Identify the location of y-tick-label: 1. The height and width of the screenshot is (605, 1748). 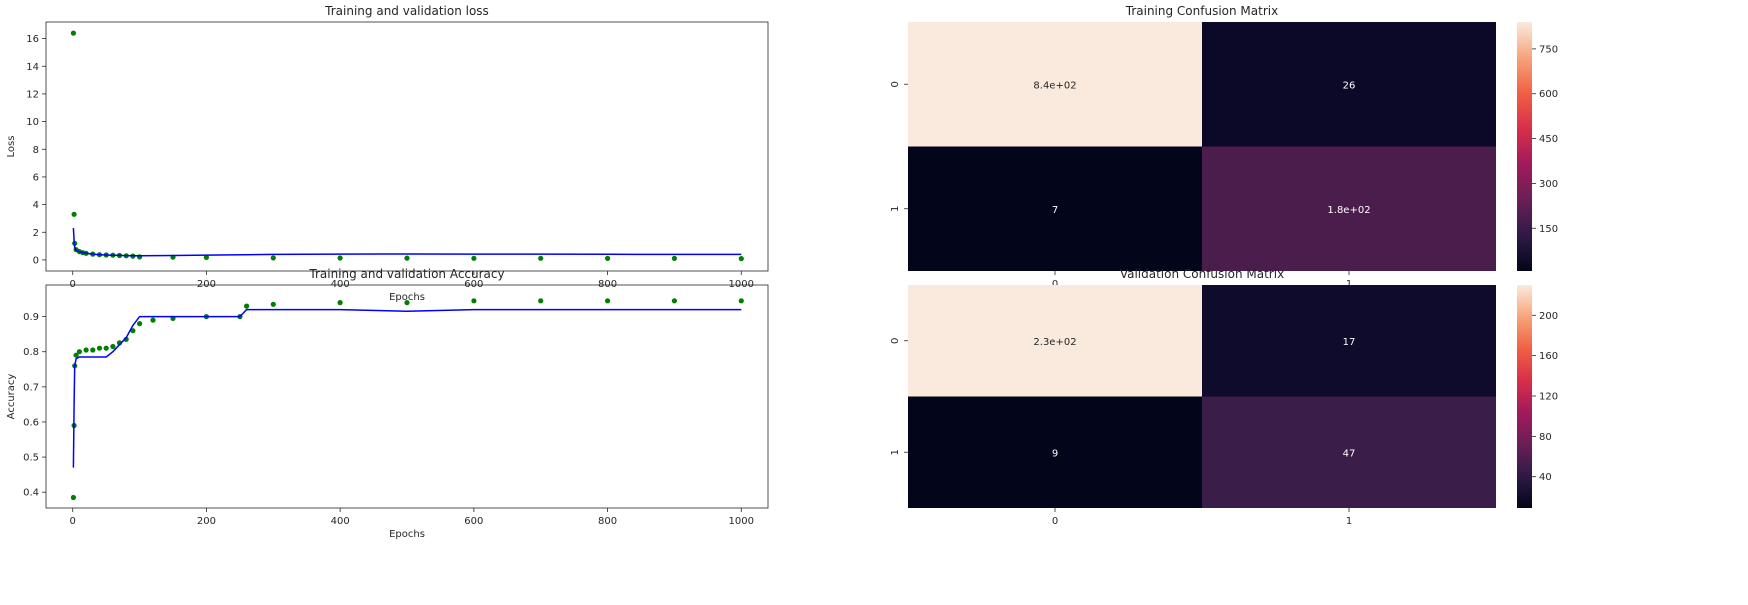
(895, 452).